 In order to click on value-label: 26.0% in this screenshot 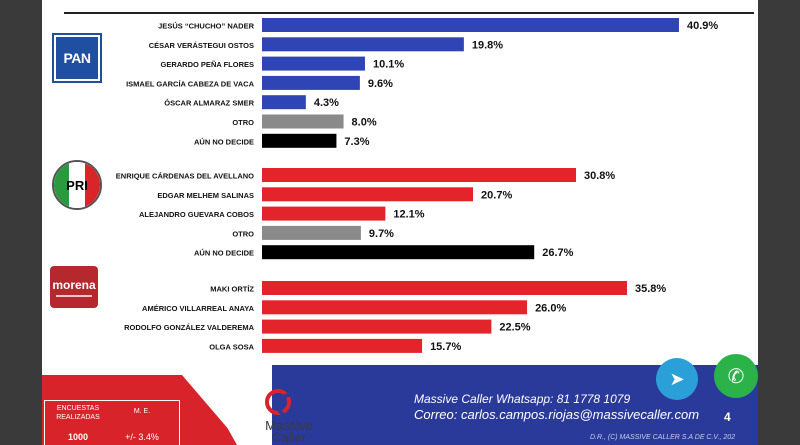, I will do `click(550, 308)`.